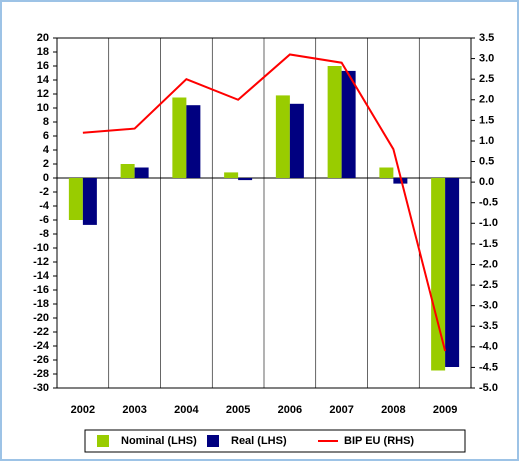  Describe the element at coordinates (486, 100) in the screenshot. I see `y2-tick-label: 2.0` at that location.